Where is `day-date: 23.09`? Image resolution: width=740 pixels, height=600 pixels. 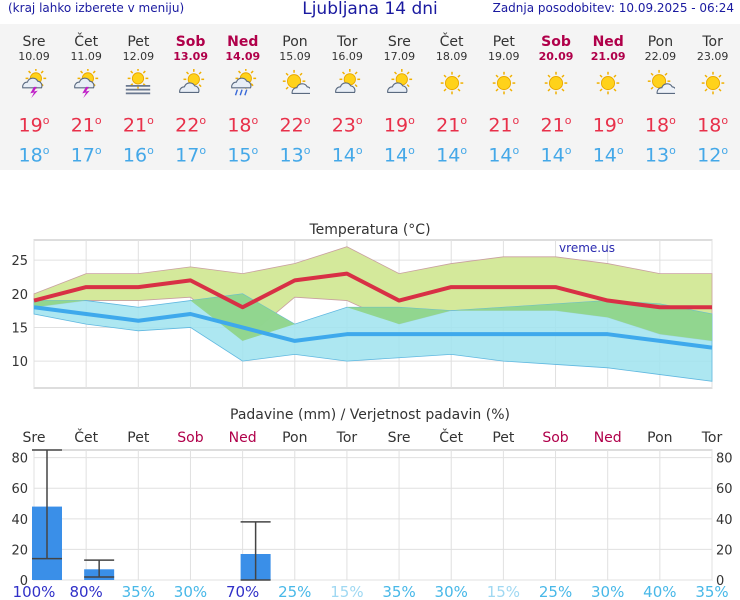
day-date: 23.09 is located at coordinates (712, 56).